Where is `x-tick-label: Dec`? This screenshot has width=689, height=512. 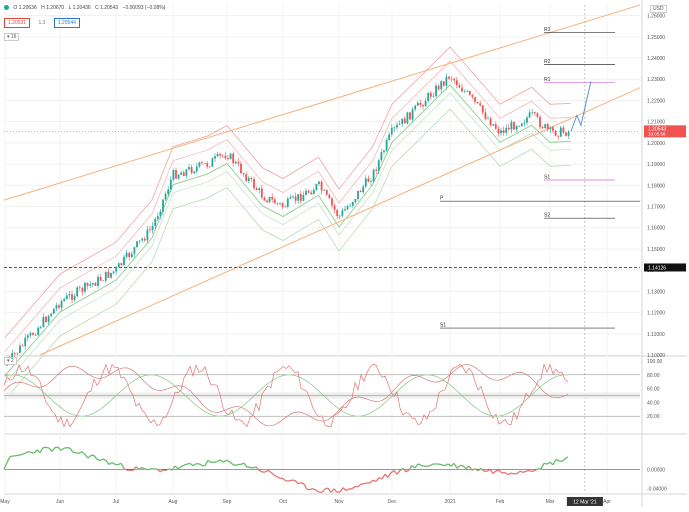 x-tick-label: Dec is located at coordinates (392, 502).